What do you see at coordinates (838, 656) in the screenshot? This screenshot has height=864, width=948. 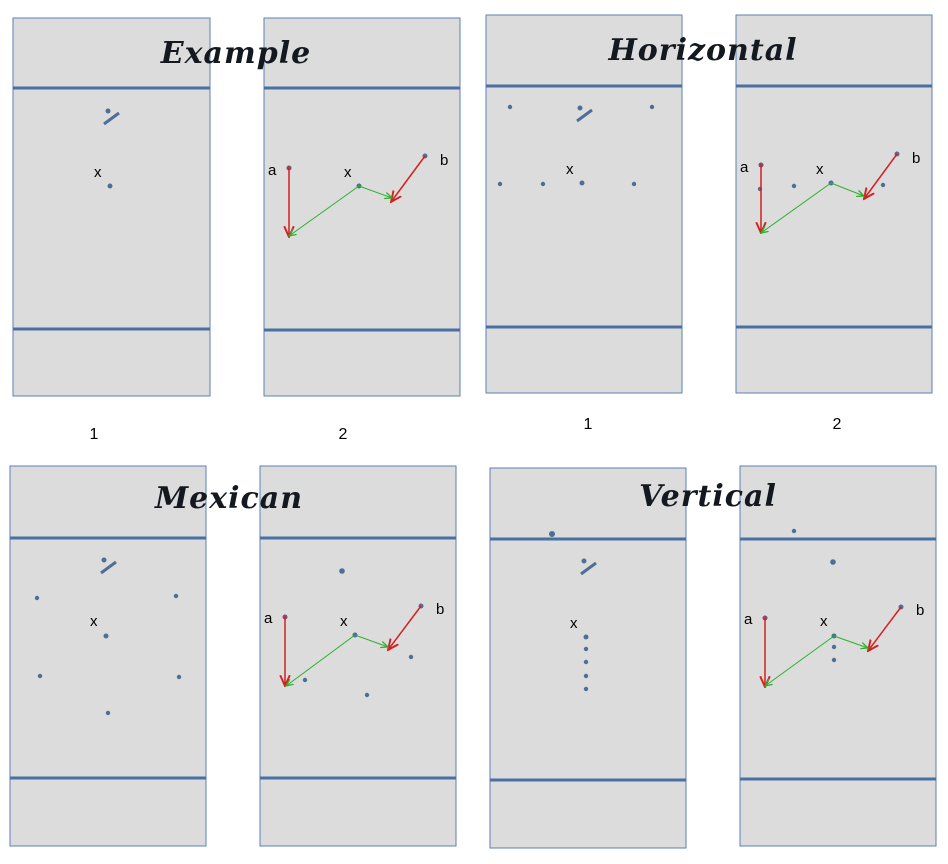 I see `panel-vertical-2: a x b` at bounding box center [838, 656].